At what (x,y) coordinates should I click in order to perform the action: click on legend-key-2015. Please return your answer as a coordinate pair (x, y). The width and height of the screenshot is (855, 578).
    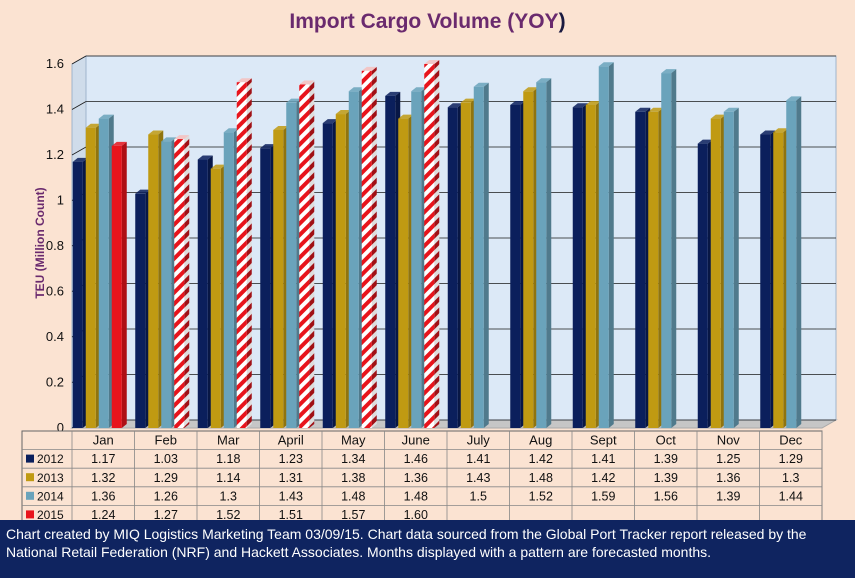
    Looking at the image, I should click on (30, 514).